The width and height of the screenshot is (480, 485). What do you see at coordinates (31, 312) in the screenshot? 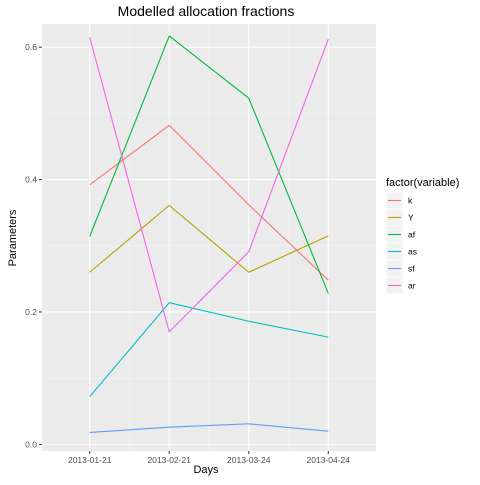
I see `y-tick-label: 0.2` at bounding box center [31, 312].